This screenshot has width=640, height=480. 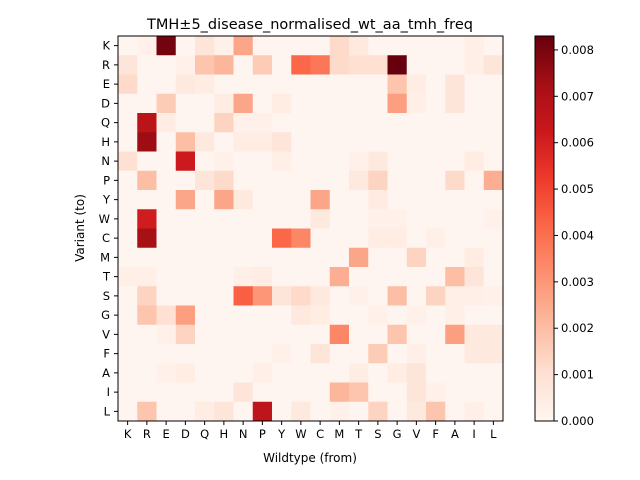 I want to click on heatmap-cell-T-E, so click(x=166, y=277).